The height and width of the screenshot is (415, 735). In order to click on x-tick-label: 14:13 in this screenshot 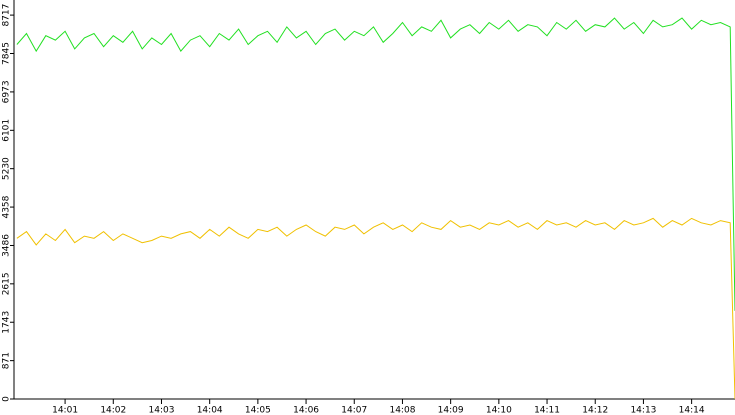, I will do `click(643, 410)`.